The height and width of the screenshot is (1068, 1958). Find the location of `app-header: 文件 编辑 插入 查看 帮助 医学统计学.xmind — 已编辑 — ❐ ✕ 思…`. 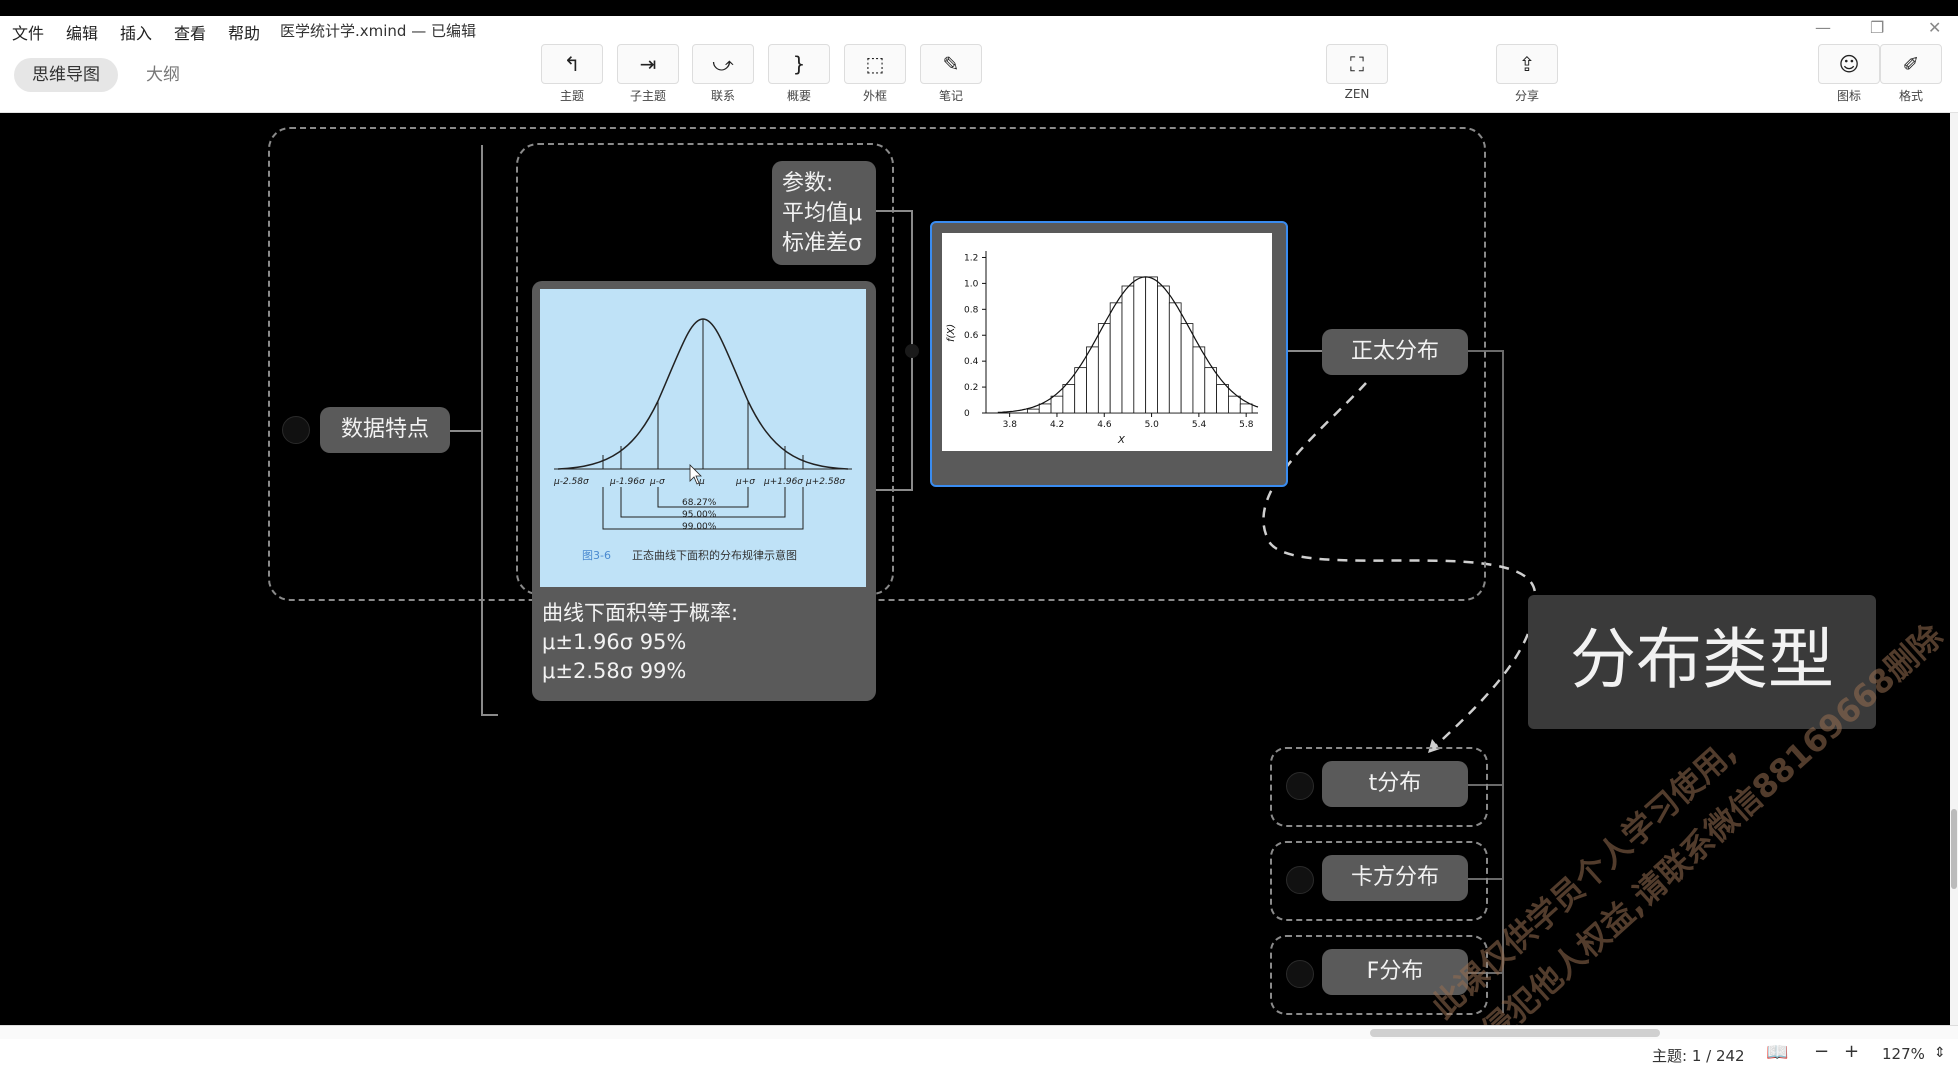

app-header: 文件 编辑 插入 查看 帮助 医学统计学.xmind — 已编辑 — ❐ ✕ 思… is located at coordinates (979, 64).